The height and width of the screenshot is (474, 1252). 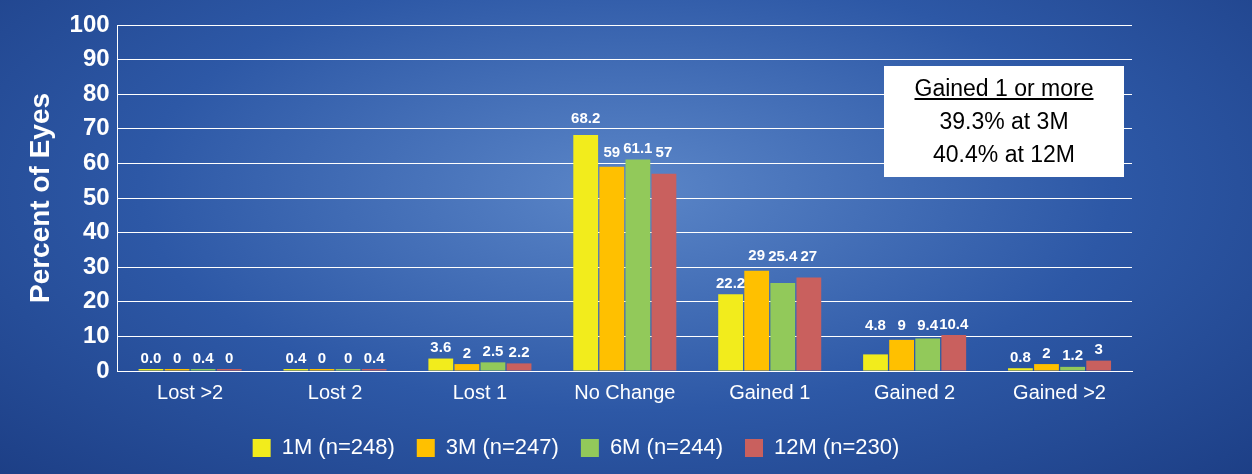 I want to click on y-axis-title: Percent of Eyes, so click(x=39, y=198).